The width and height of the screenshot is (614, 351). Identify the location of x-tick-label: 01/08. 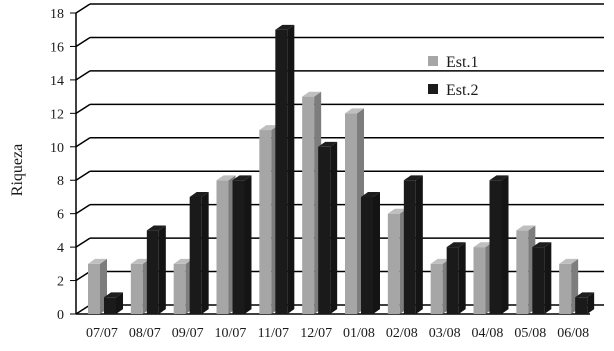
(359, 333).